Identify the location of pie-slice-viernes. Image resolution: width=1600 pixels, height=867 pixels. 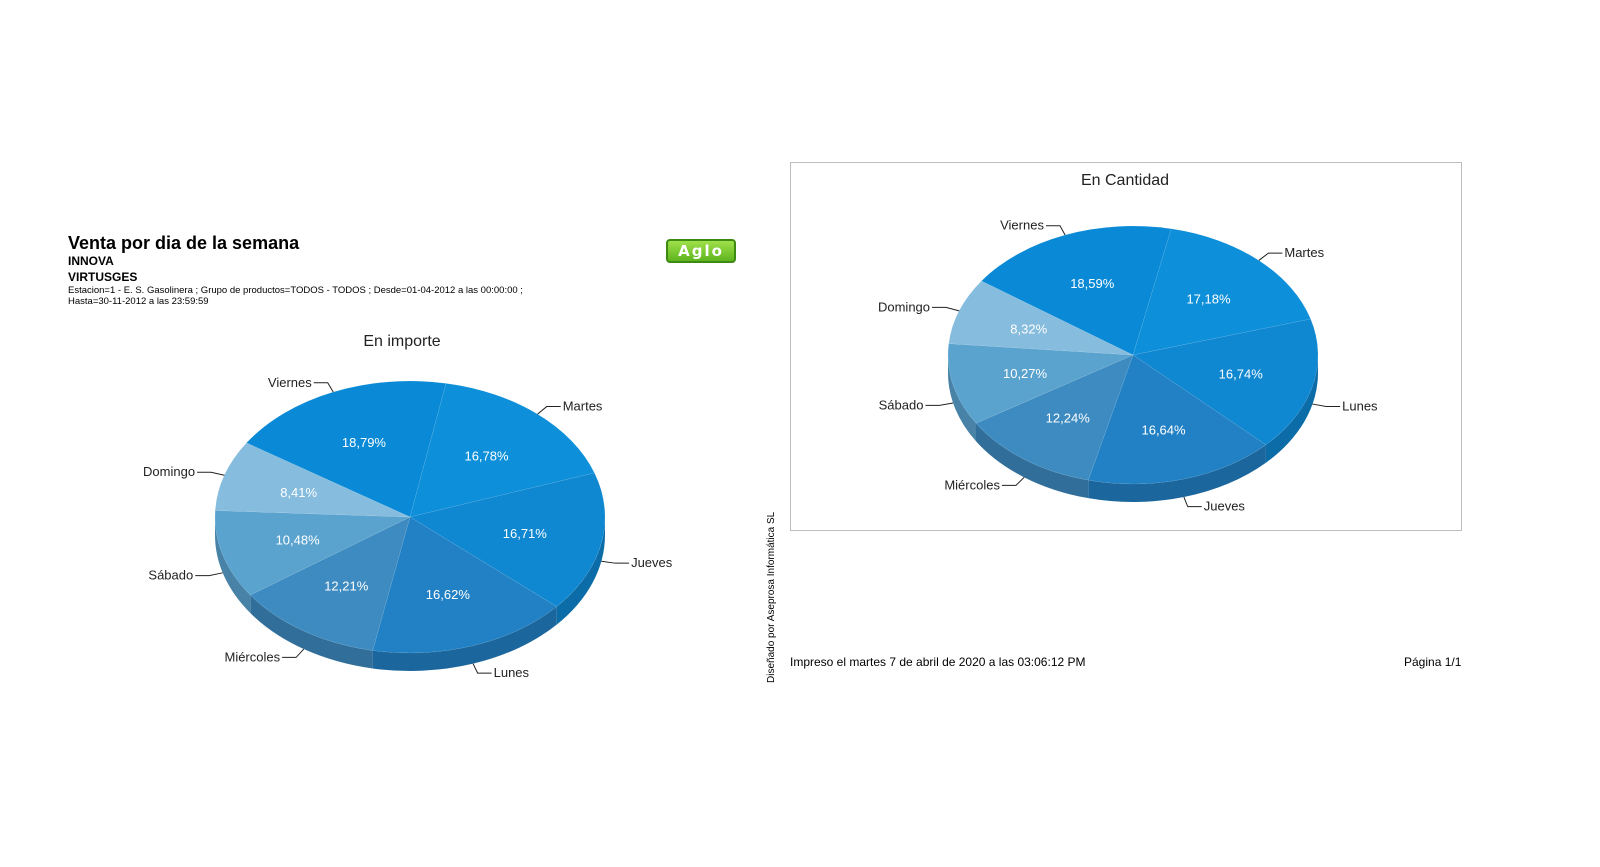
(1076, 290).